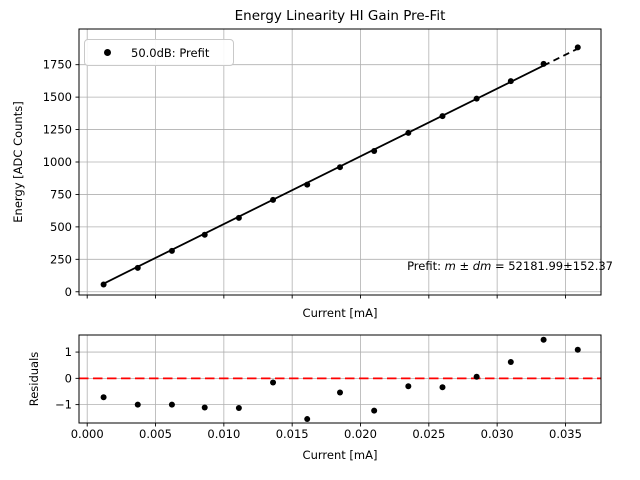  I want to click on x-tick-label: 0.010, so click(223, 434).